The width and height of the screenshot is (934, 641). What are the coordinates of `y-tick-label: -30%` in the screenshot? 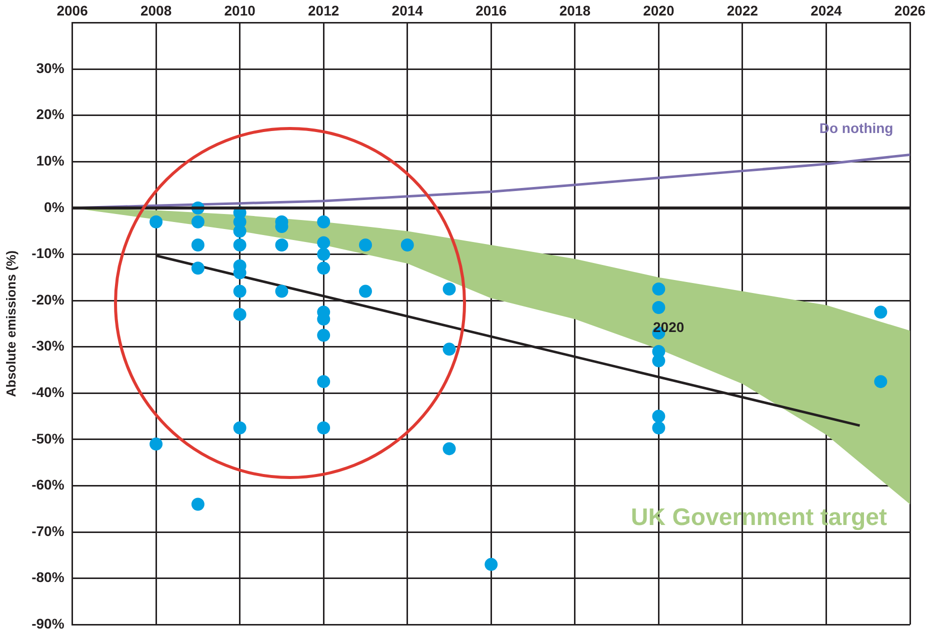 It's located at (48, 346).